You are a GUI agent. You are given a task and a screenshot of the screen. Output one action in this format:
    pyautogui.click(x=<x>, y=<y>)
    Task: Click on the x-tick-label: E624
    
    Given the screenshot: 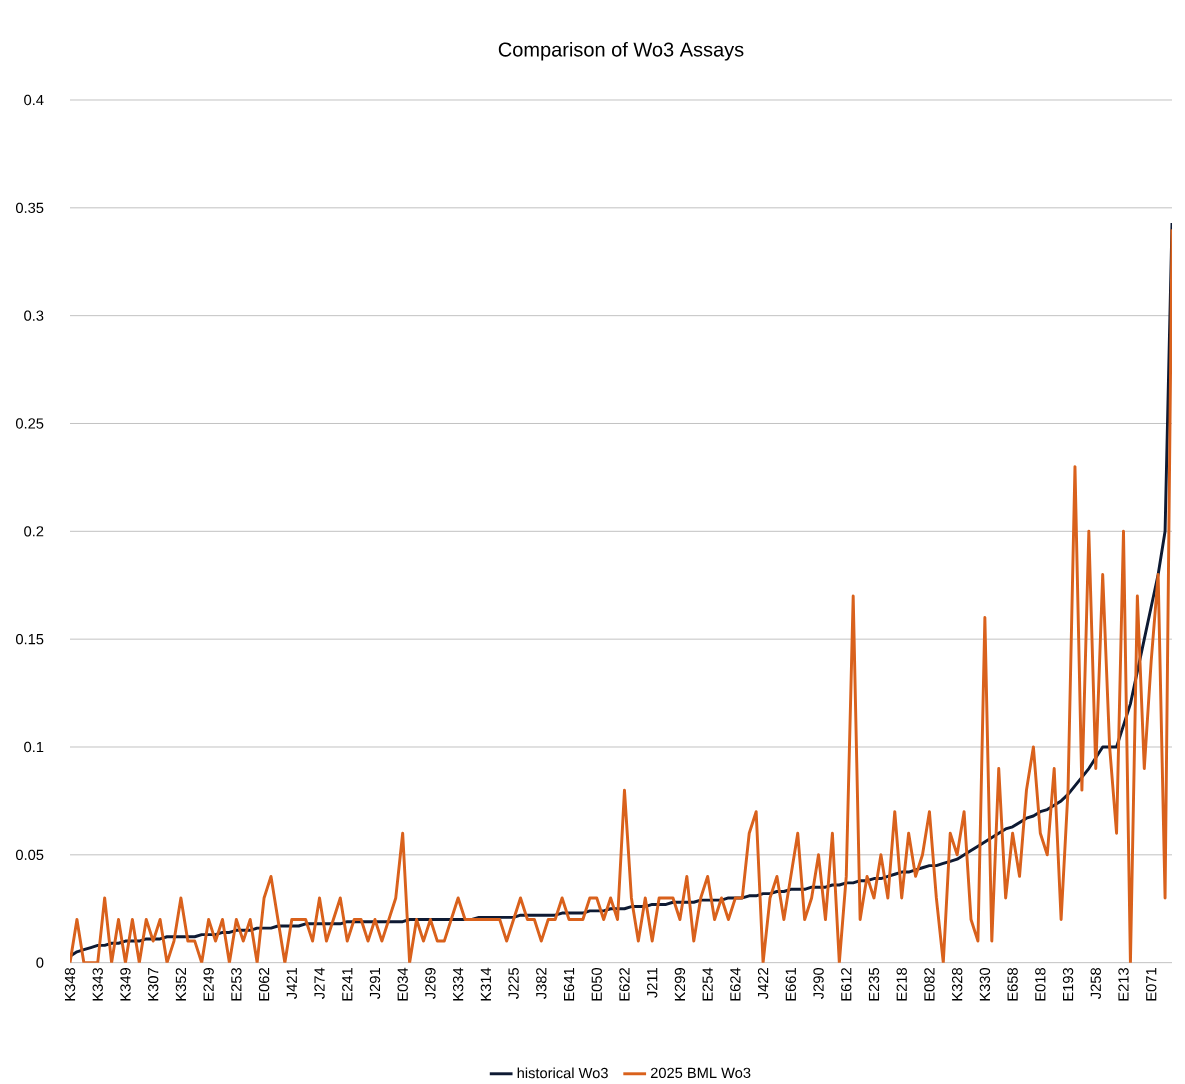 What is the action you would take?
    pyautogui.click(x=735, y=984)
    